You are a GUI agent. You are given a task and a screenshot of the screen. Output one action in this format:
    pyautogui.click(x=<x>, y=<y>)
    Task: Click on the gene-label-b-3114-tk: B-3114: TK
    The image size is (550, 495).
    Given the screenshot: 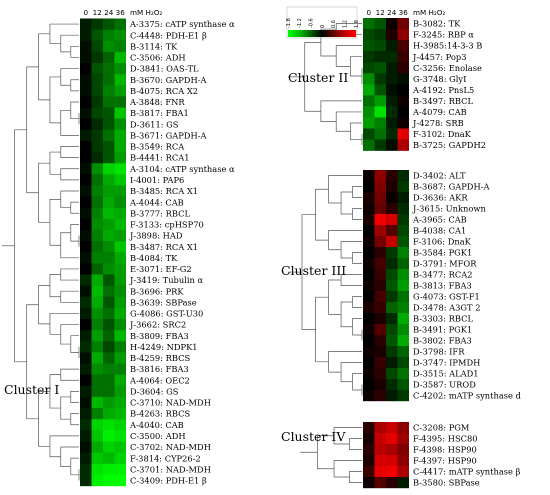 What is the action you would take?
    pyautogui.click(x=154, y=46)
    